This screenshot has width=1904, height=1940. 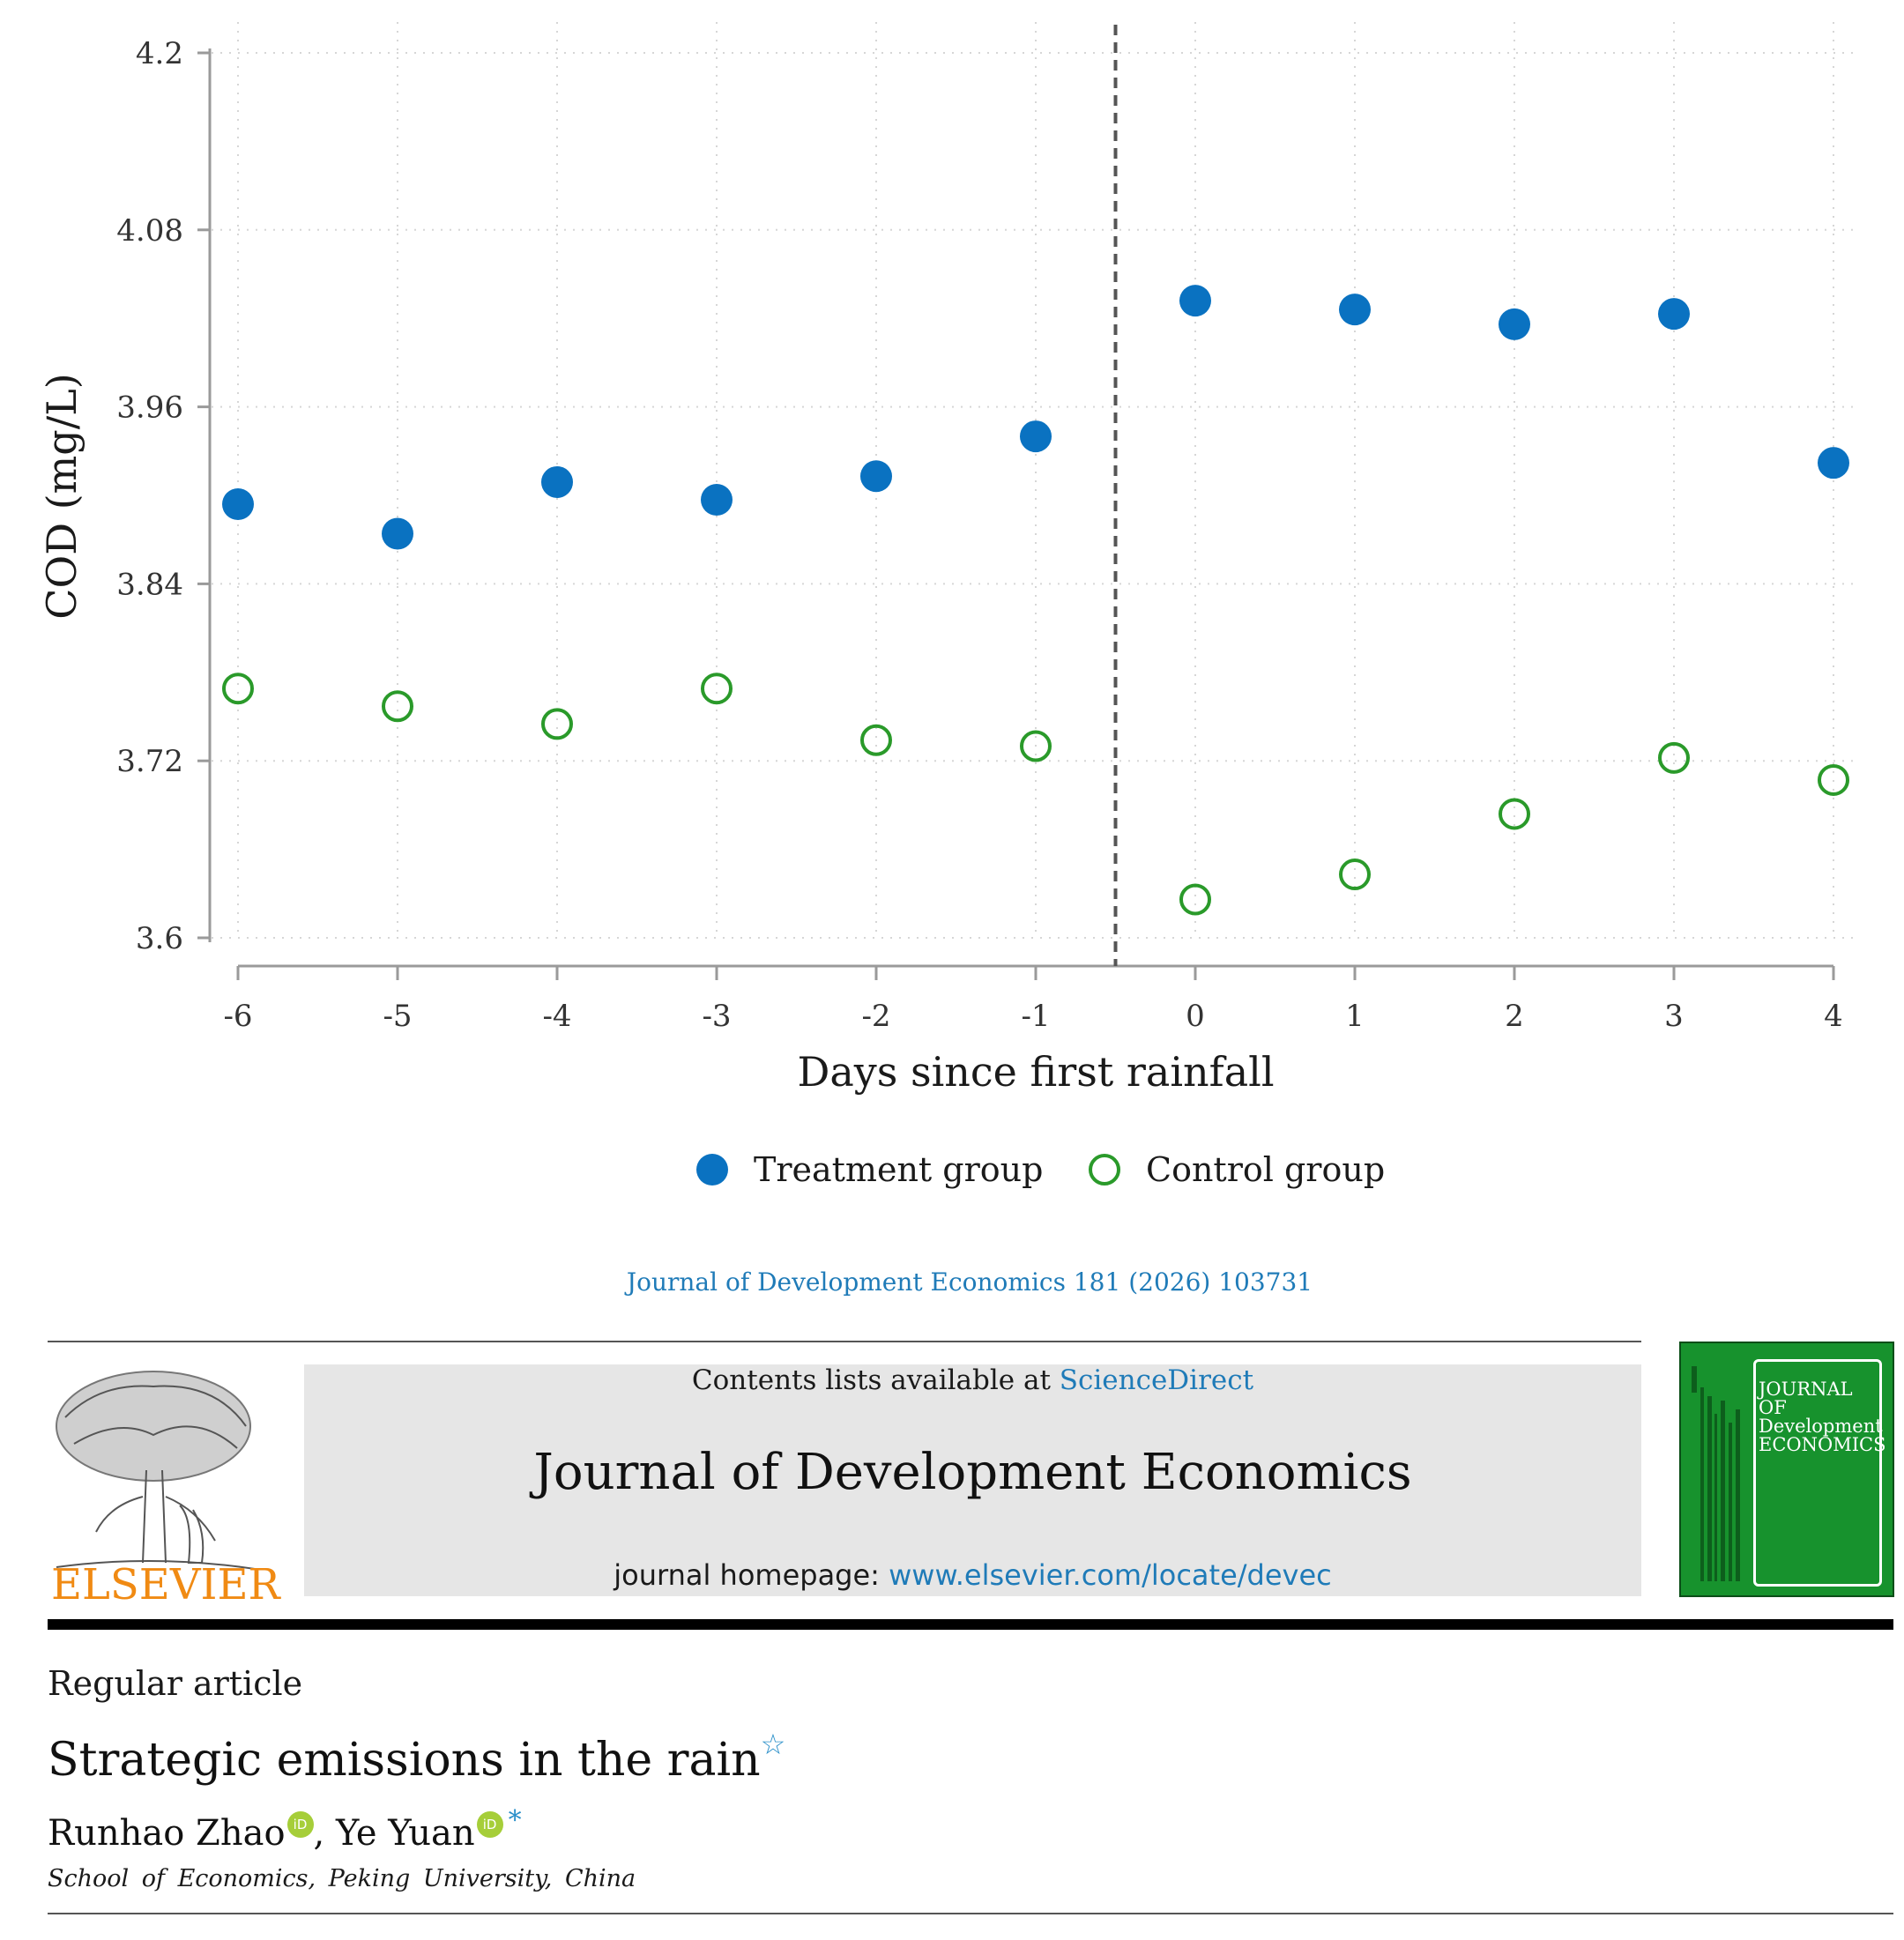 What do you see at coordinates (875, 1016) in the screenshot?
I see `x-tick-label: -2` at bounding box center [875, 1016].